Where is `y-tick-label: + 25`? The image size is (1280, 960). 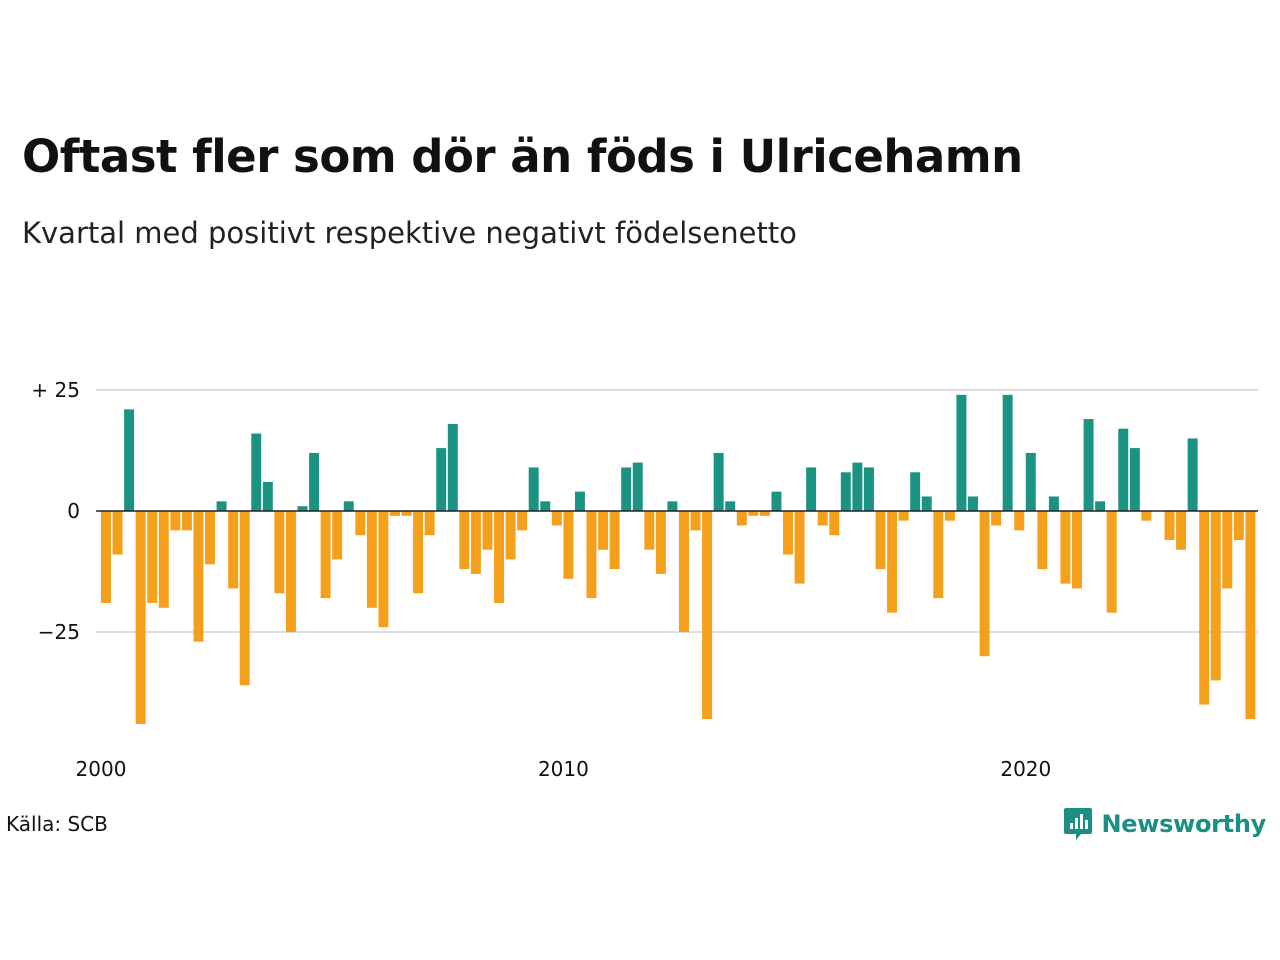 y-tick-label: + 25 is located at coordinates (55, 390).